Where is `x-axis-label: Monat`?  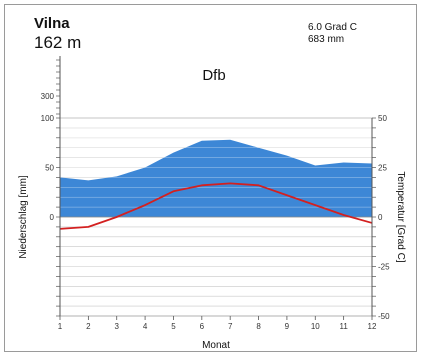
x-axis-label: Monat is located at coordinates (216, 345).